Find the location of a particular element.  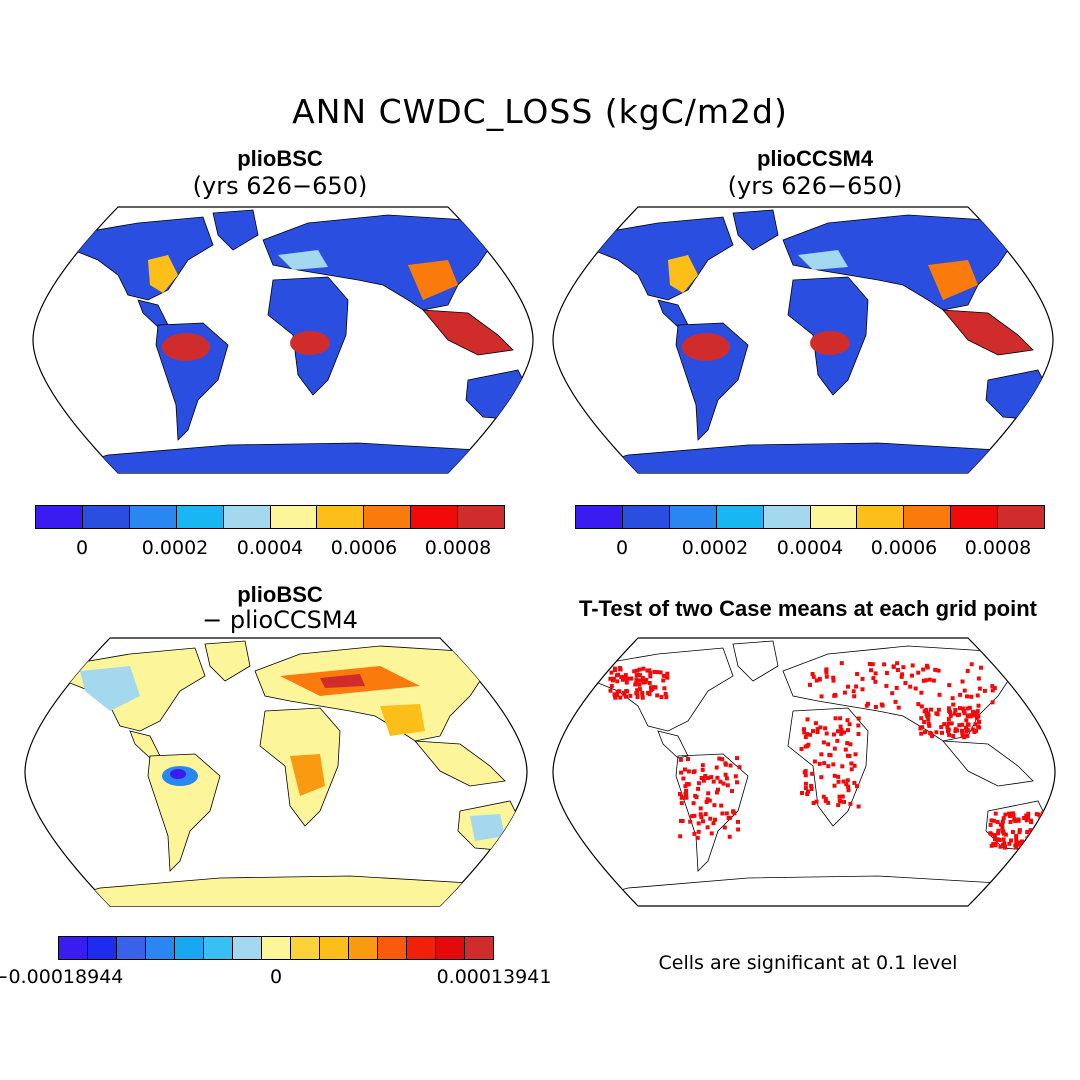

cbar-tick-label: 0 is located at coordinates (82, 548).